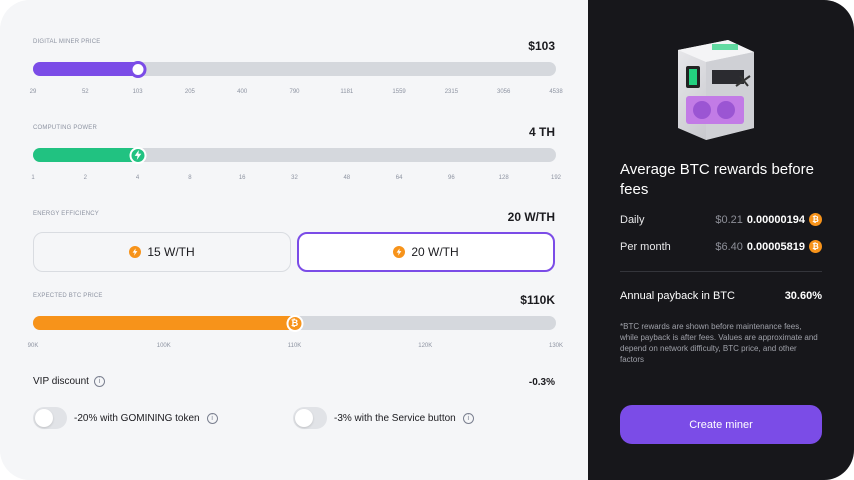  I want to click on tick-label: 48, so click(347, 178).